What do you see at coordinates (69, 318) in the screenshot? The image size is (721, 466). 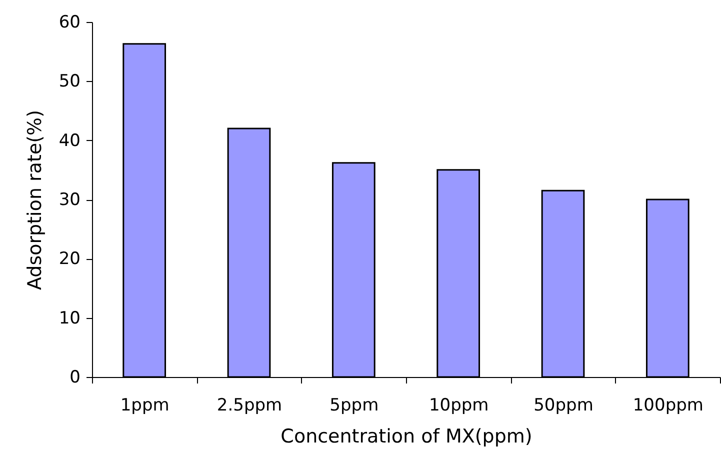 I see `y-tick-label: 10` at bounding box center [69, 318].